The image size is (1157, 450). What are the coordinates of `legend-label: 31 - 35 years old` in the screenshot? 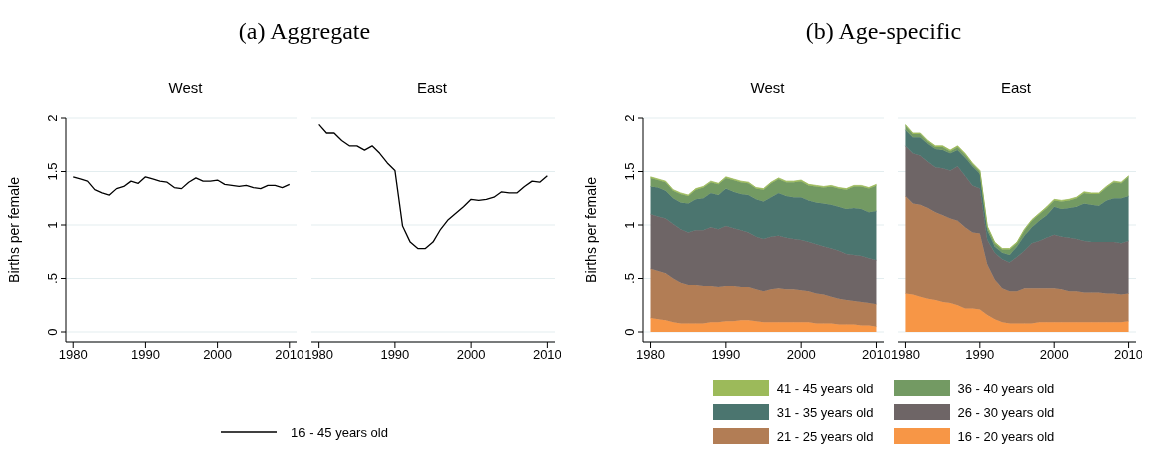 It's located at (825, 412).